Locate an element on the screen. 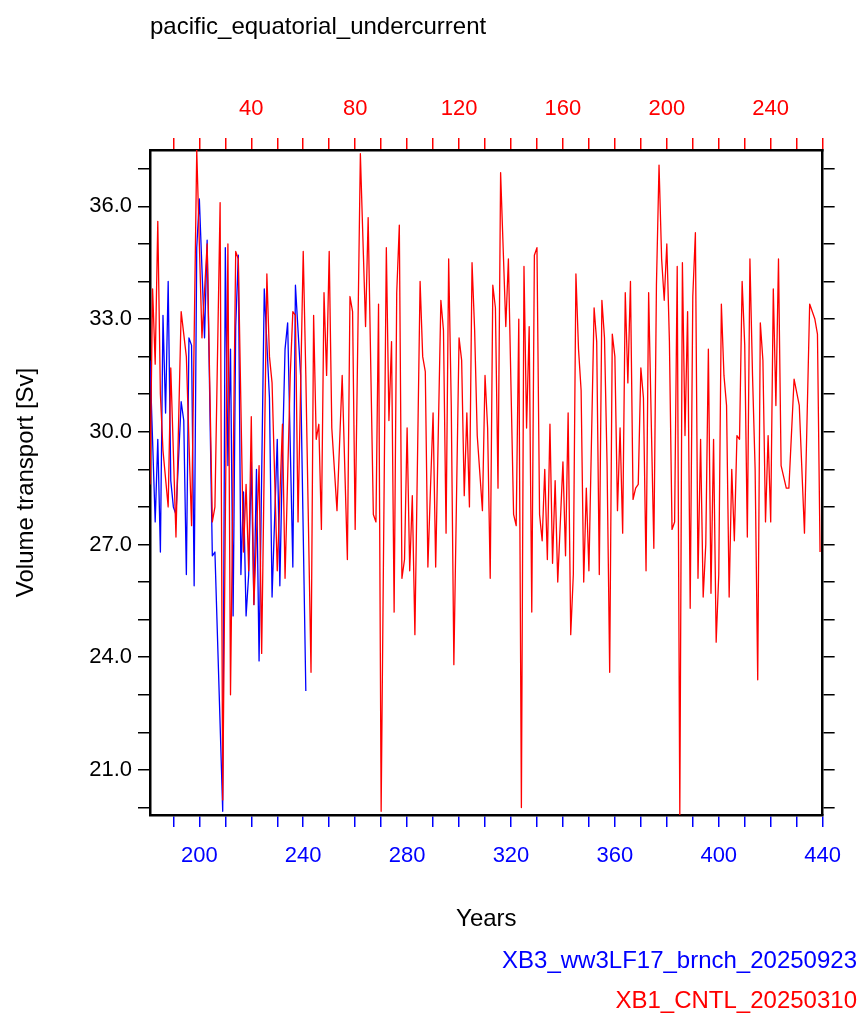  x-tick-label: 240 is located at coordinates (303, 855).